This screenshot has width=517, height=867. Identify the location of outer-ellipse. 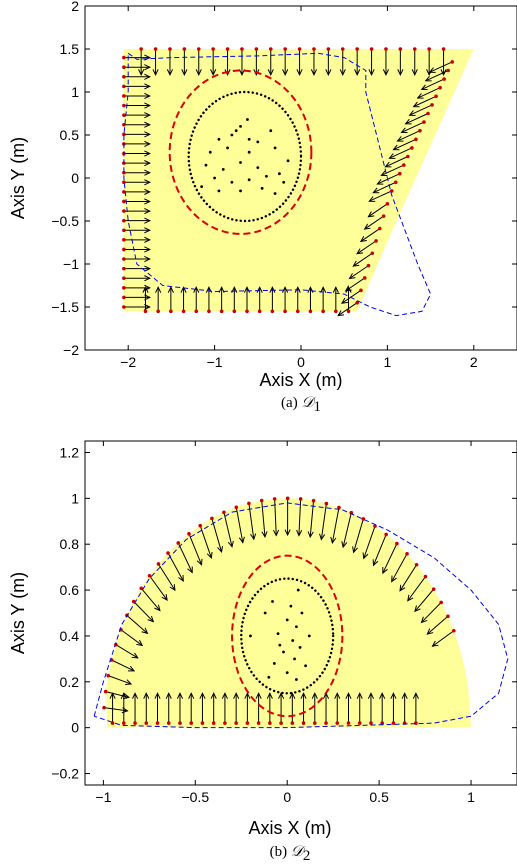
(240, 152).